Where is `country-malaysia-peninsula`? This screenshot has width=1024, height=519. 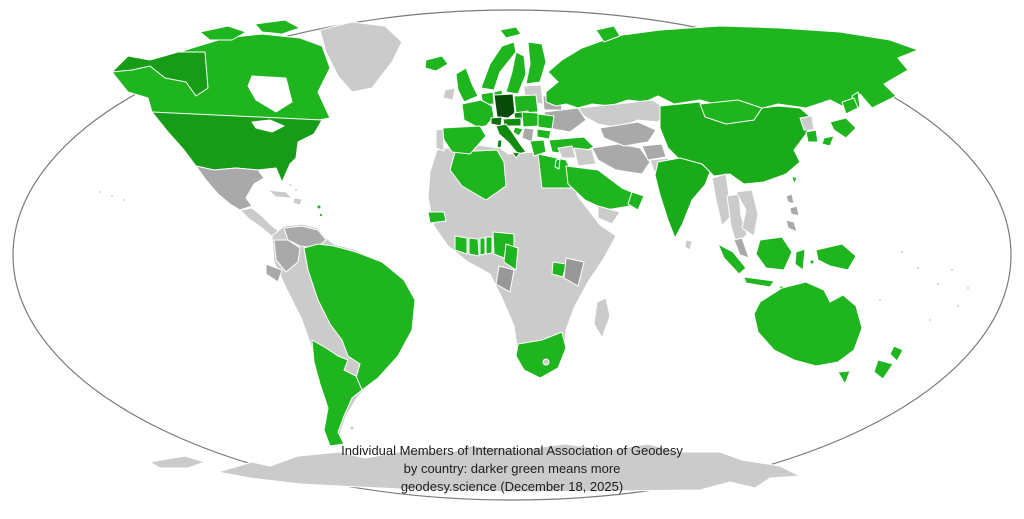 country-malaysia-peninsula is located at coordinates (741, 248).